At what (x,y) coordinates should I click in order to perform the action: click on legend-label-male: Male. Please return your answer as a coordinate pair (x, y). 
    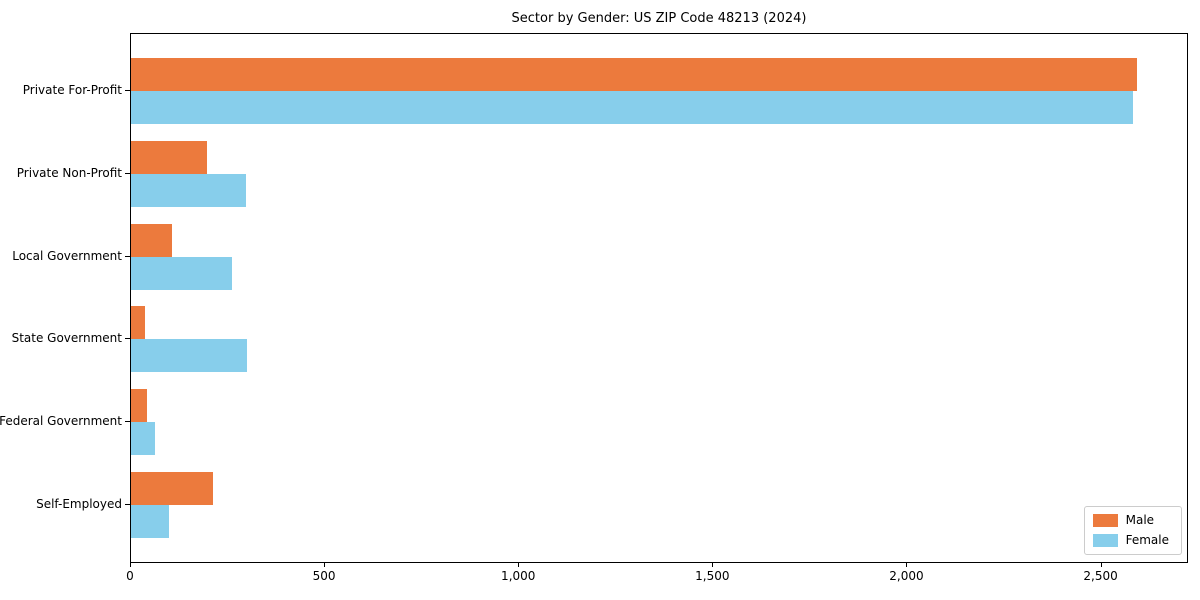
    Looking at the image, I should click on (1140, 520).